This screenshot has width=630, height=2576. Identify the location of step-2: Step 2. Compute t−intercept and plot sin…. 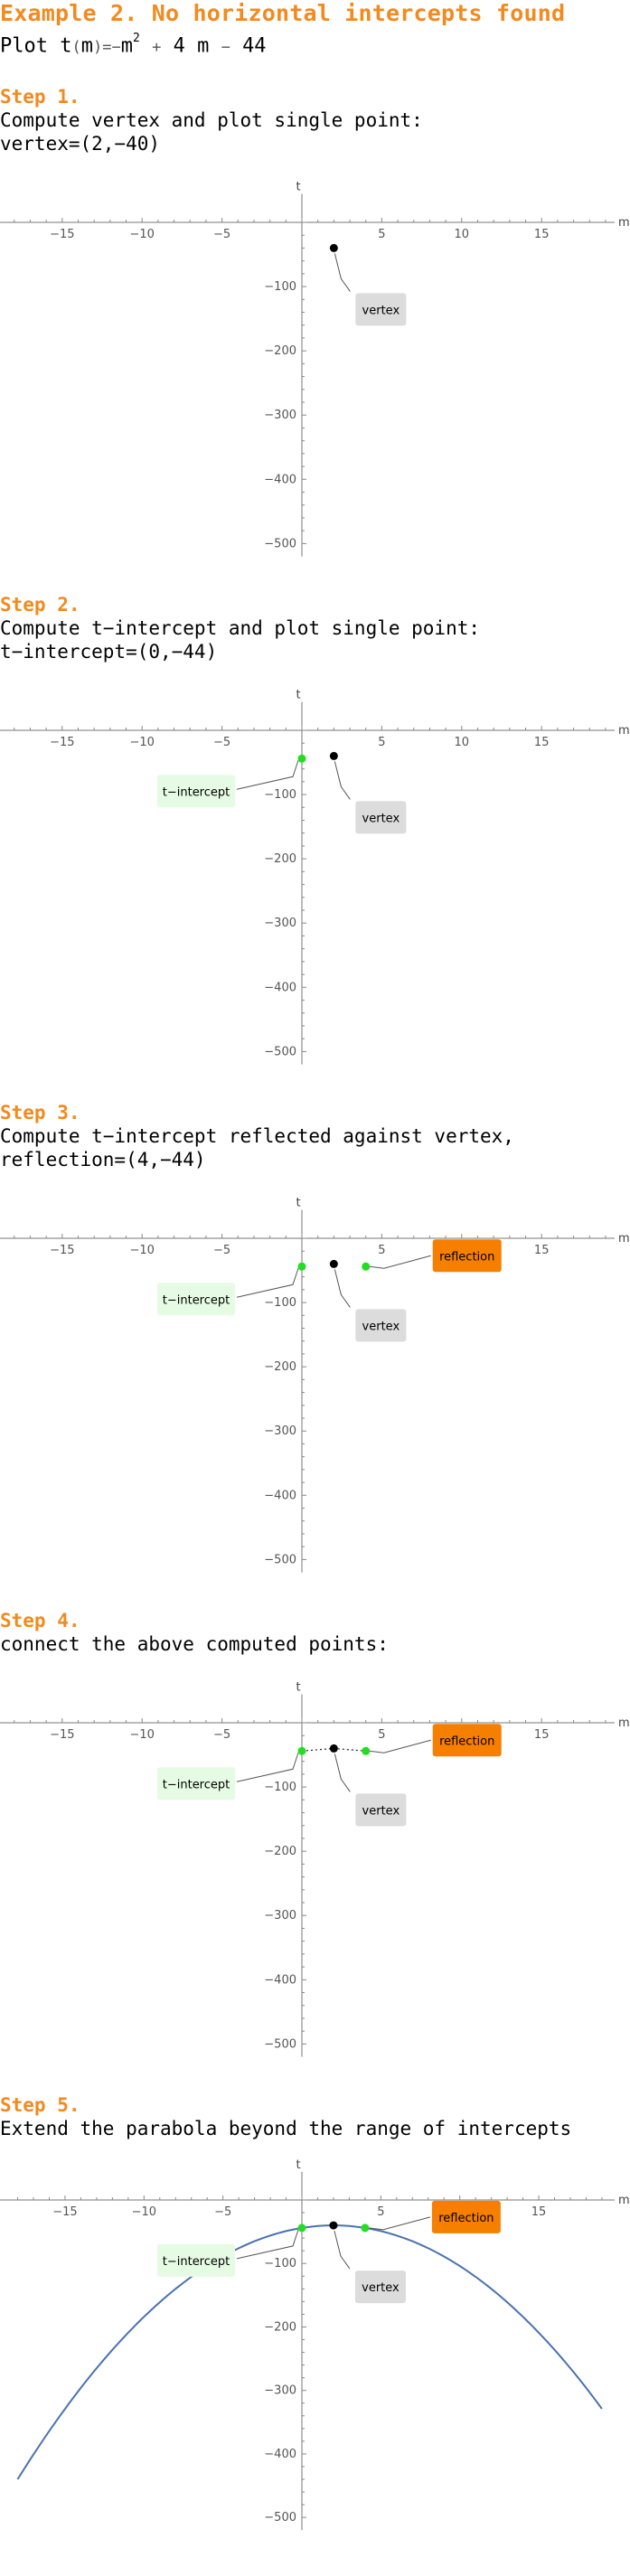
(315, 628).